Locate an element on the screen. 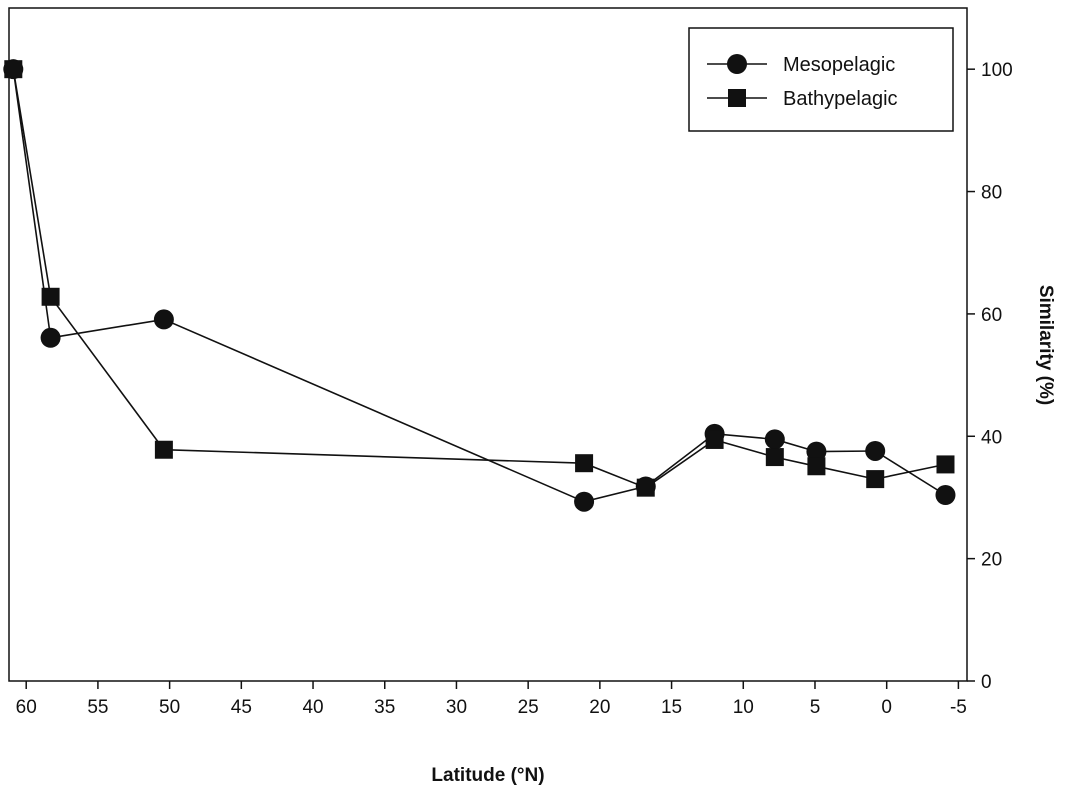 The height and width of the screenshot is (799, 1069). x-tick-label: 35 is located at coordinates (384, 707).